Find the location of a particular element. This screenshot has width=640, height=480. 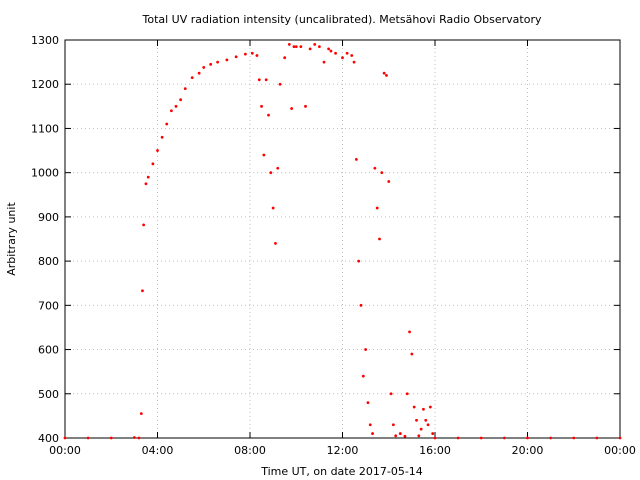

x-axis-label: Time UT, on date 2017-05-14 is located at coordinates (341, 471).